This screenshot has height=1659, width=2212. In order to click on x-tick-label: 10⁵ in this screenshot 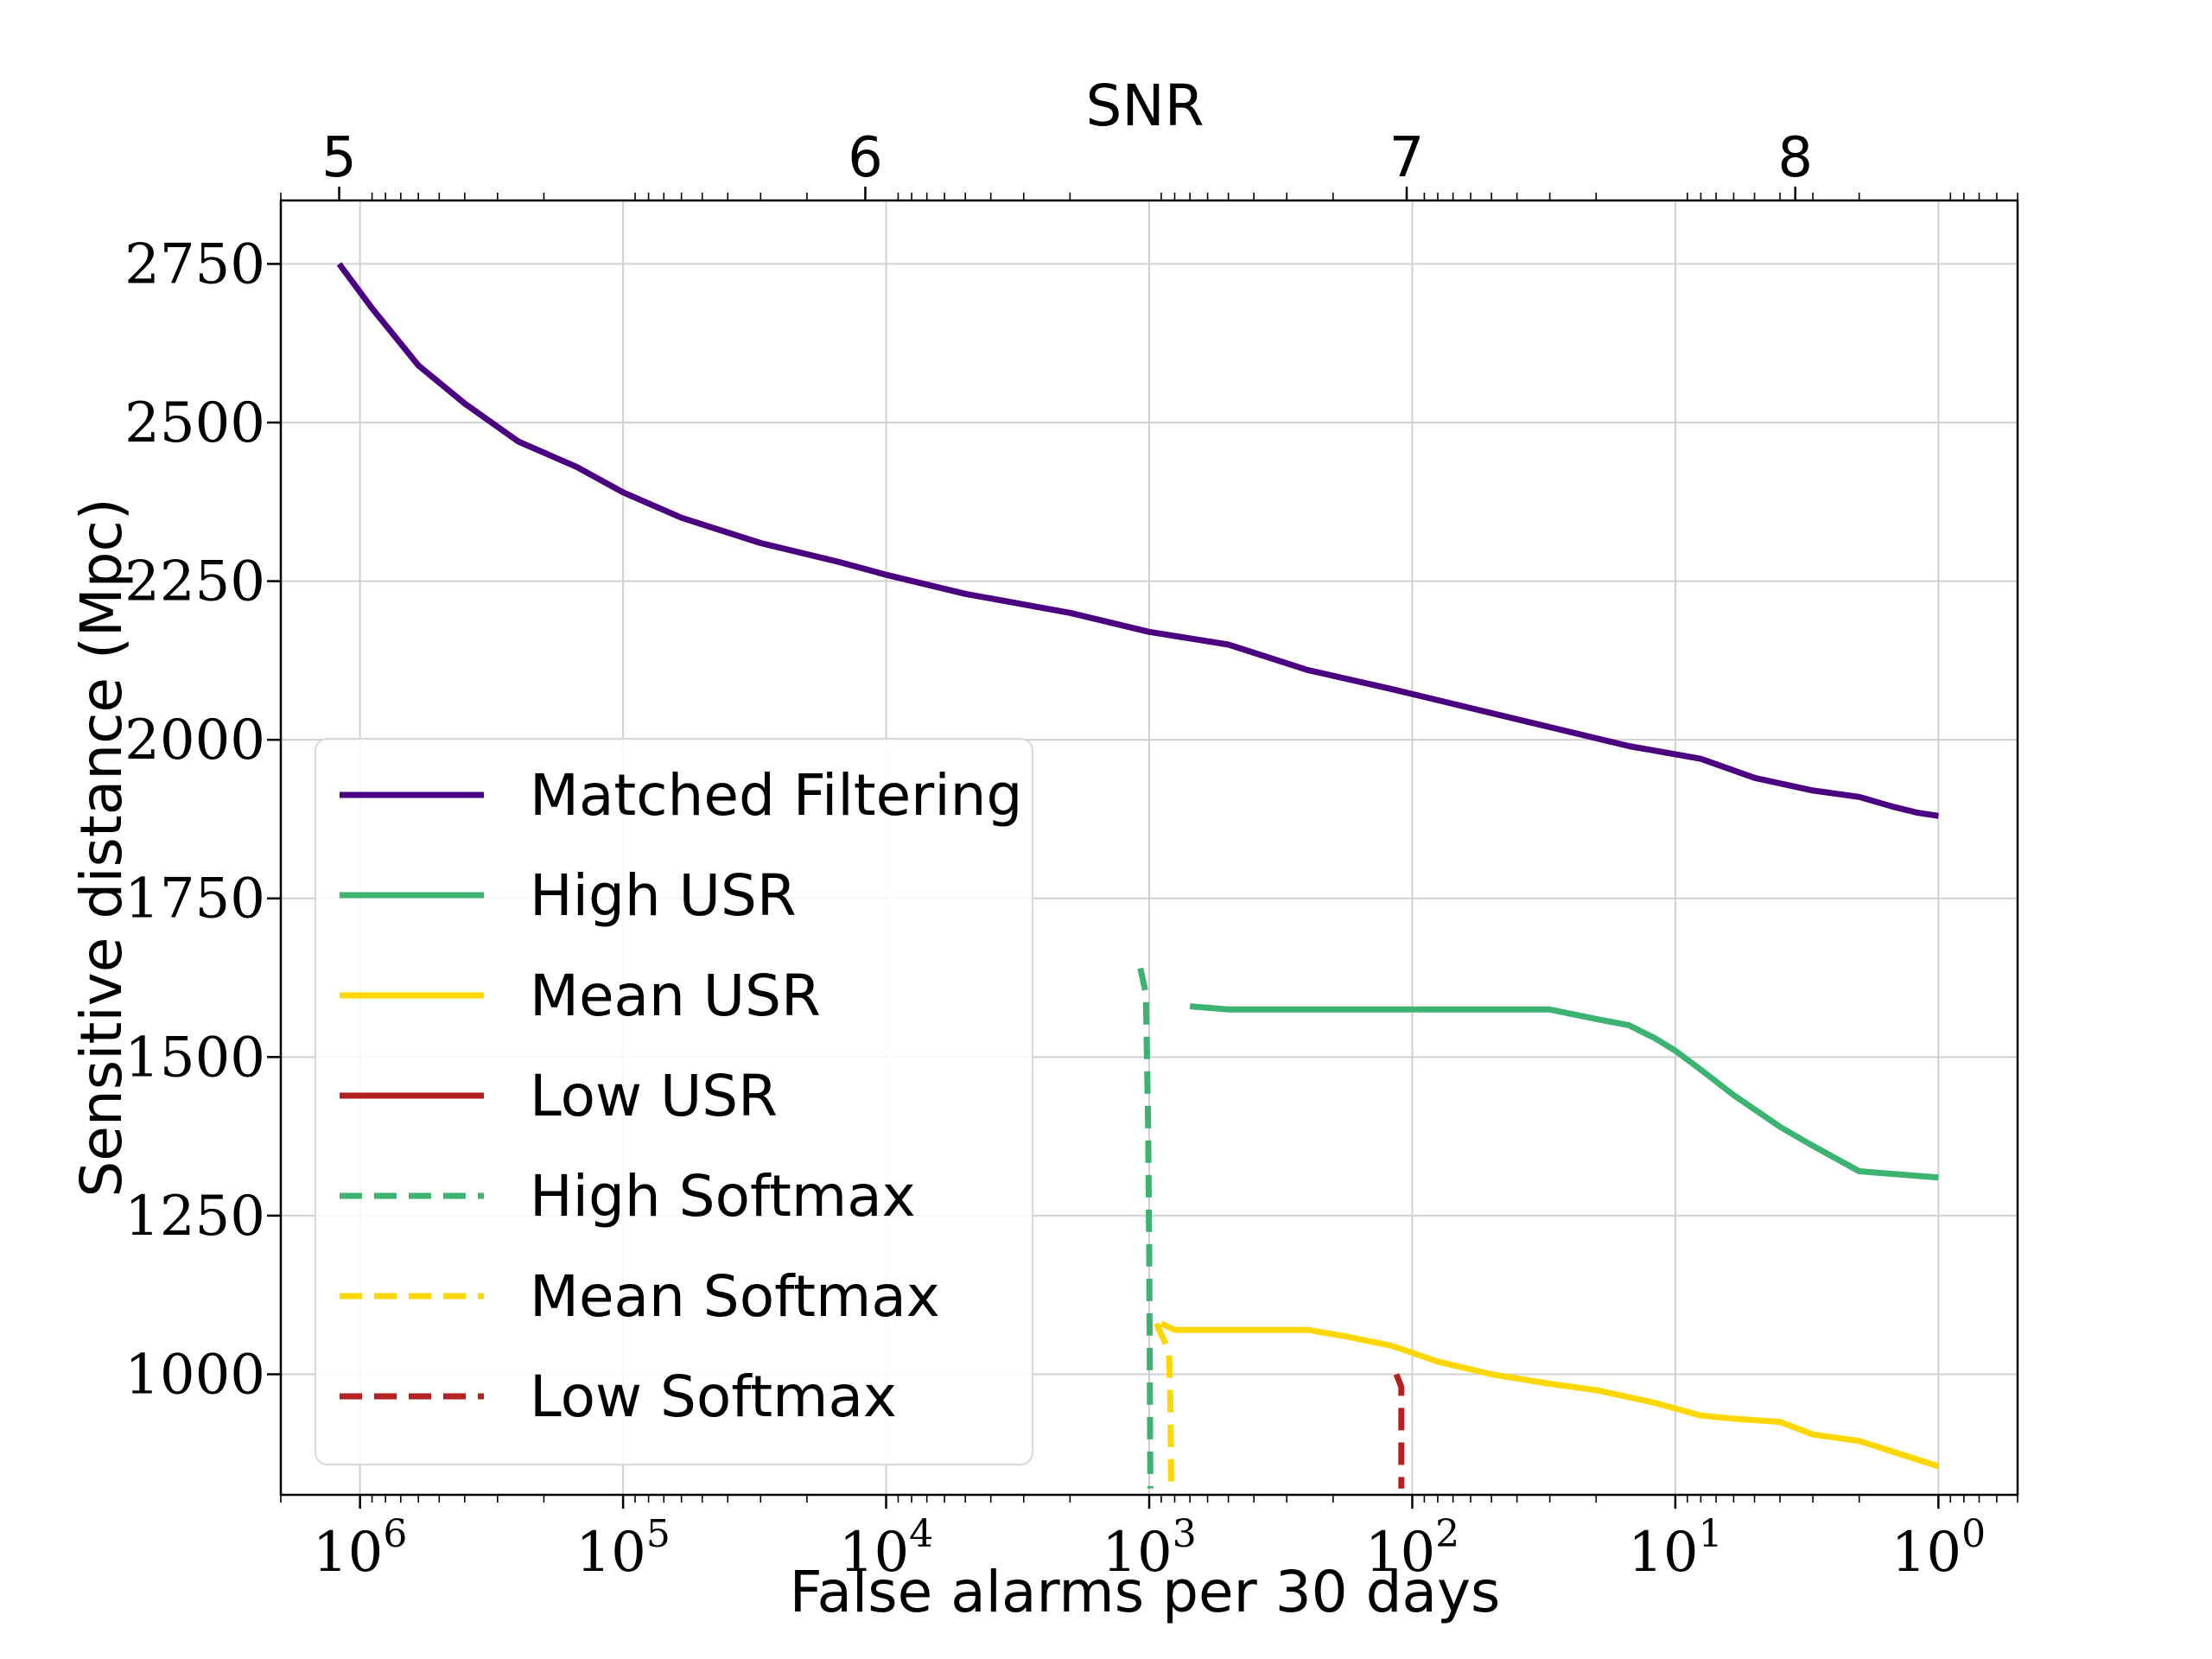, I will do `click(622, 1548)`.